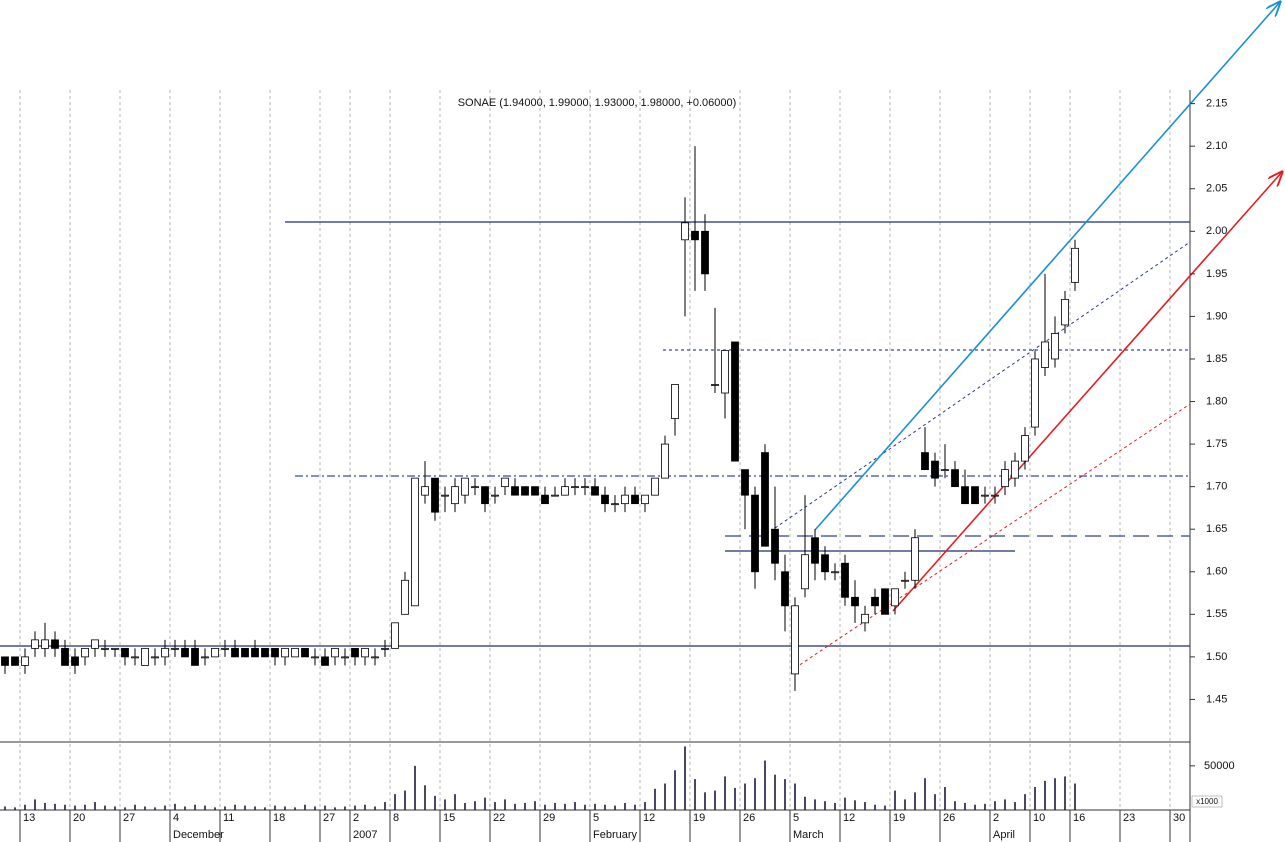 This screenshot has width=1285, height=842. I want to click on y-tick-label: 2.10, so click(1216, 146).